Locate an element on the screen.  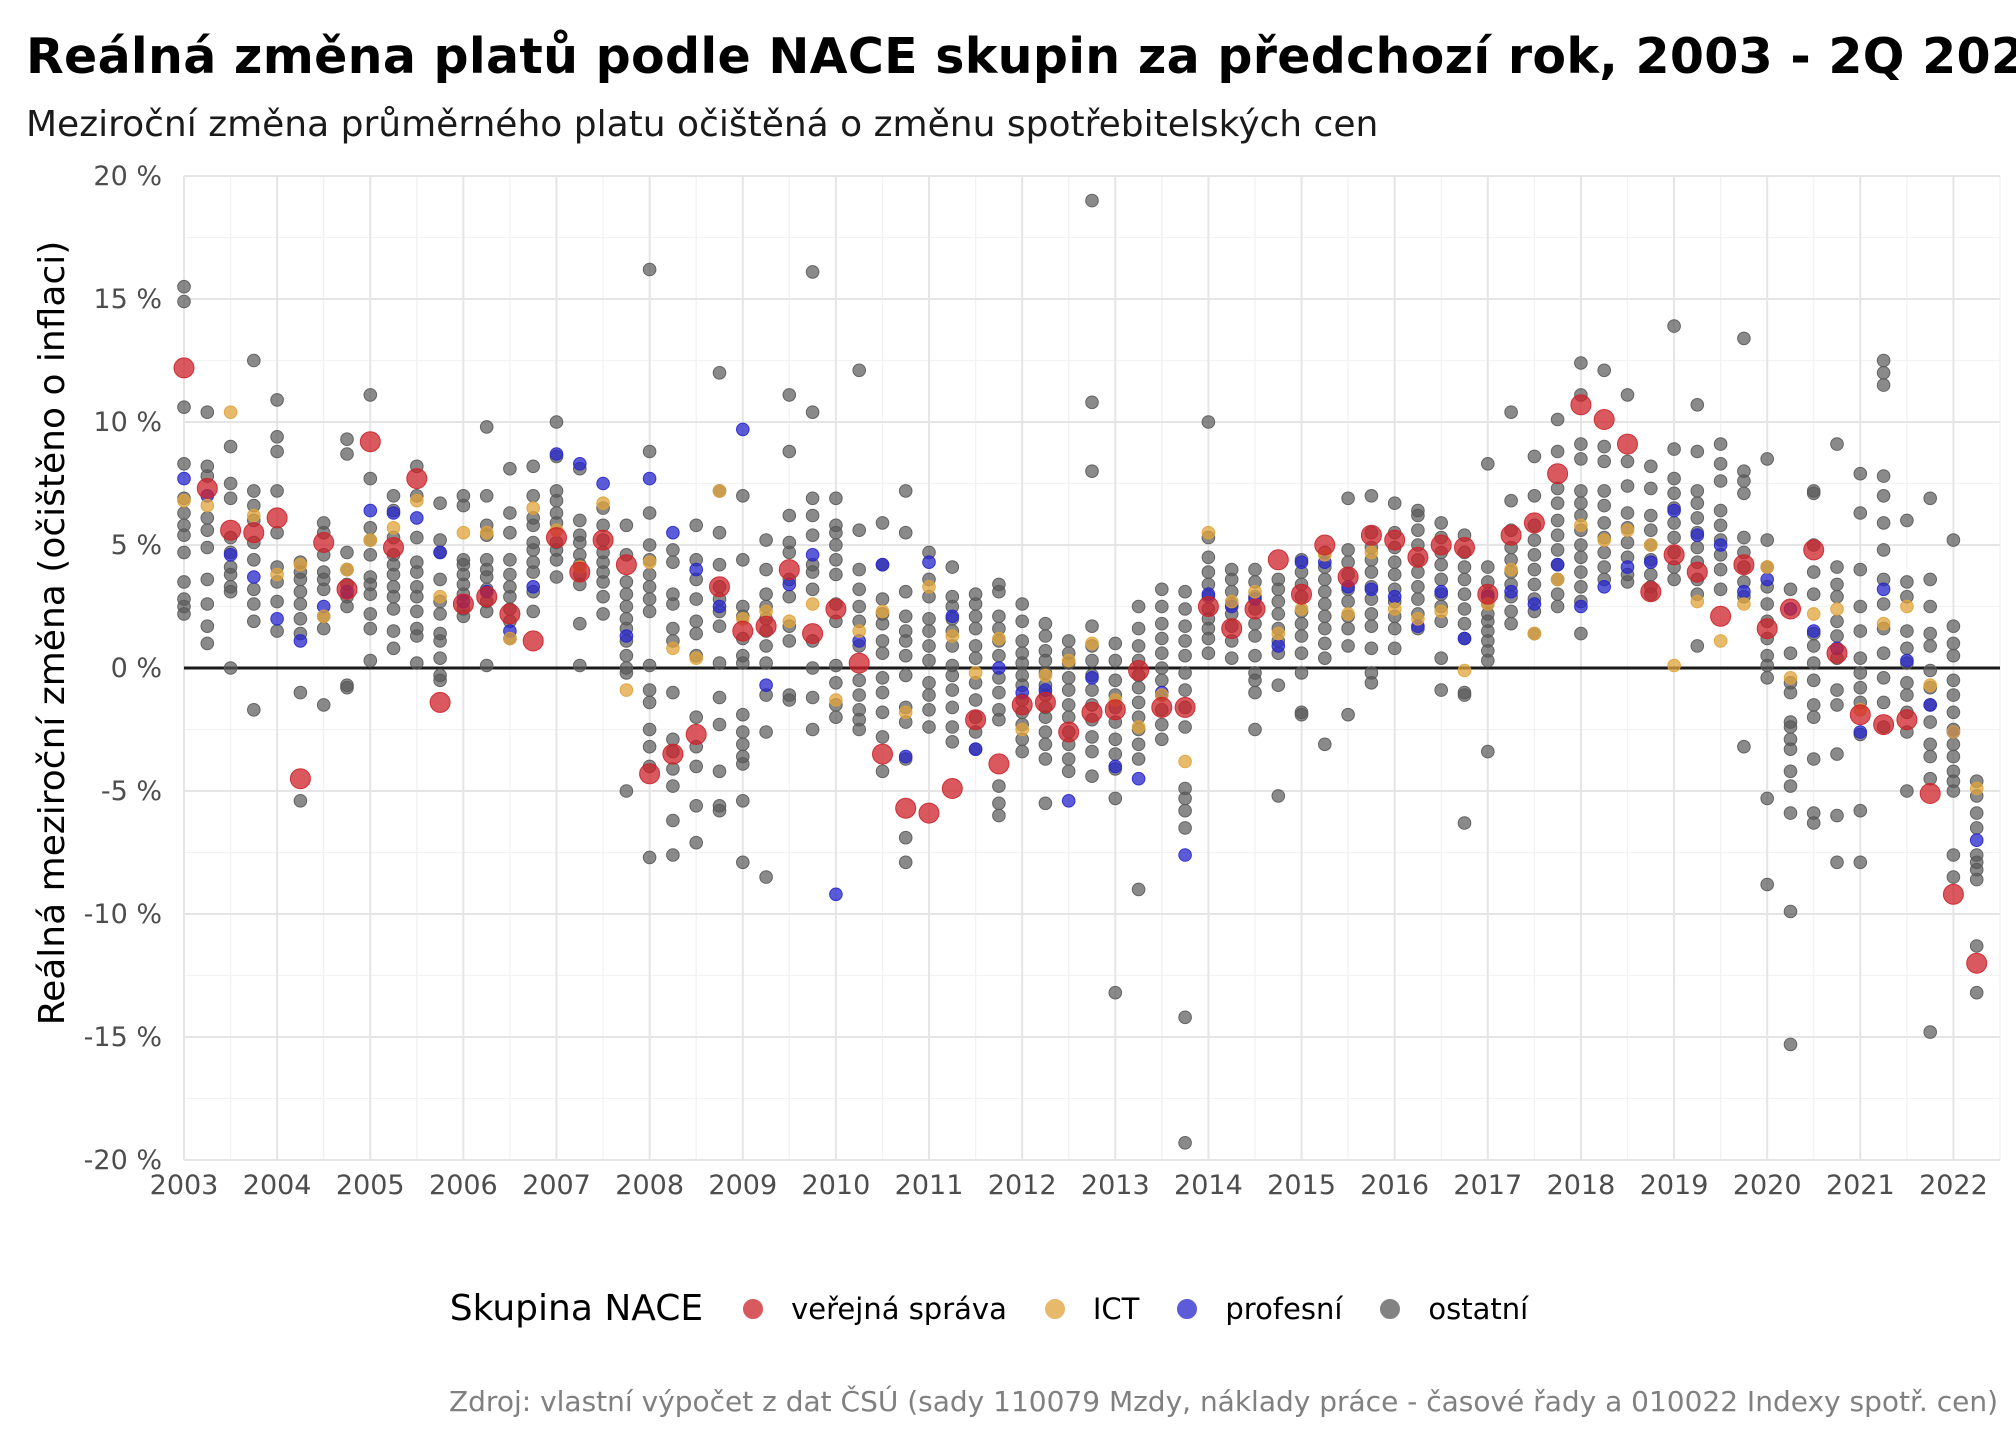
y-tick-label: 5 % is located at coordinates (136, 545).